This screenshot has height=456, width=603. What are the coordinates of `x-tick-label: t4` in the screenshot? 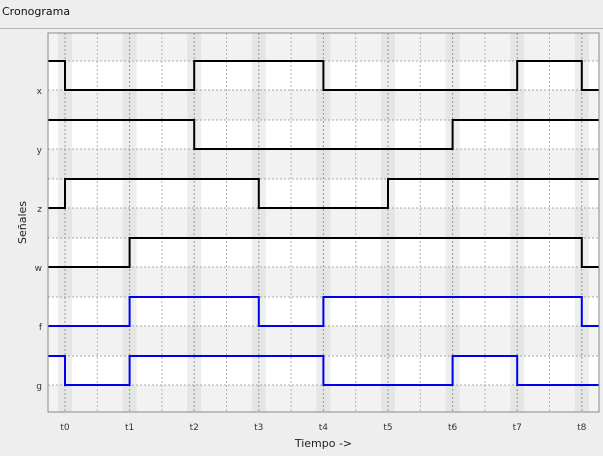 It's located at (324, 428).